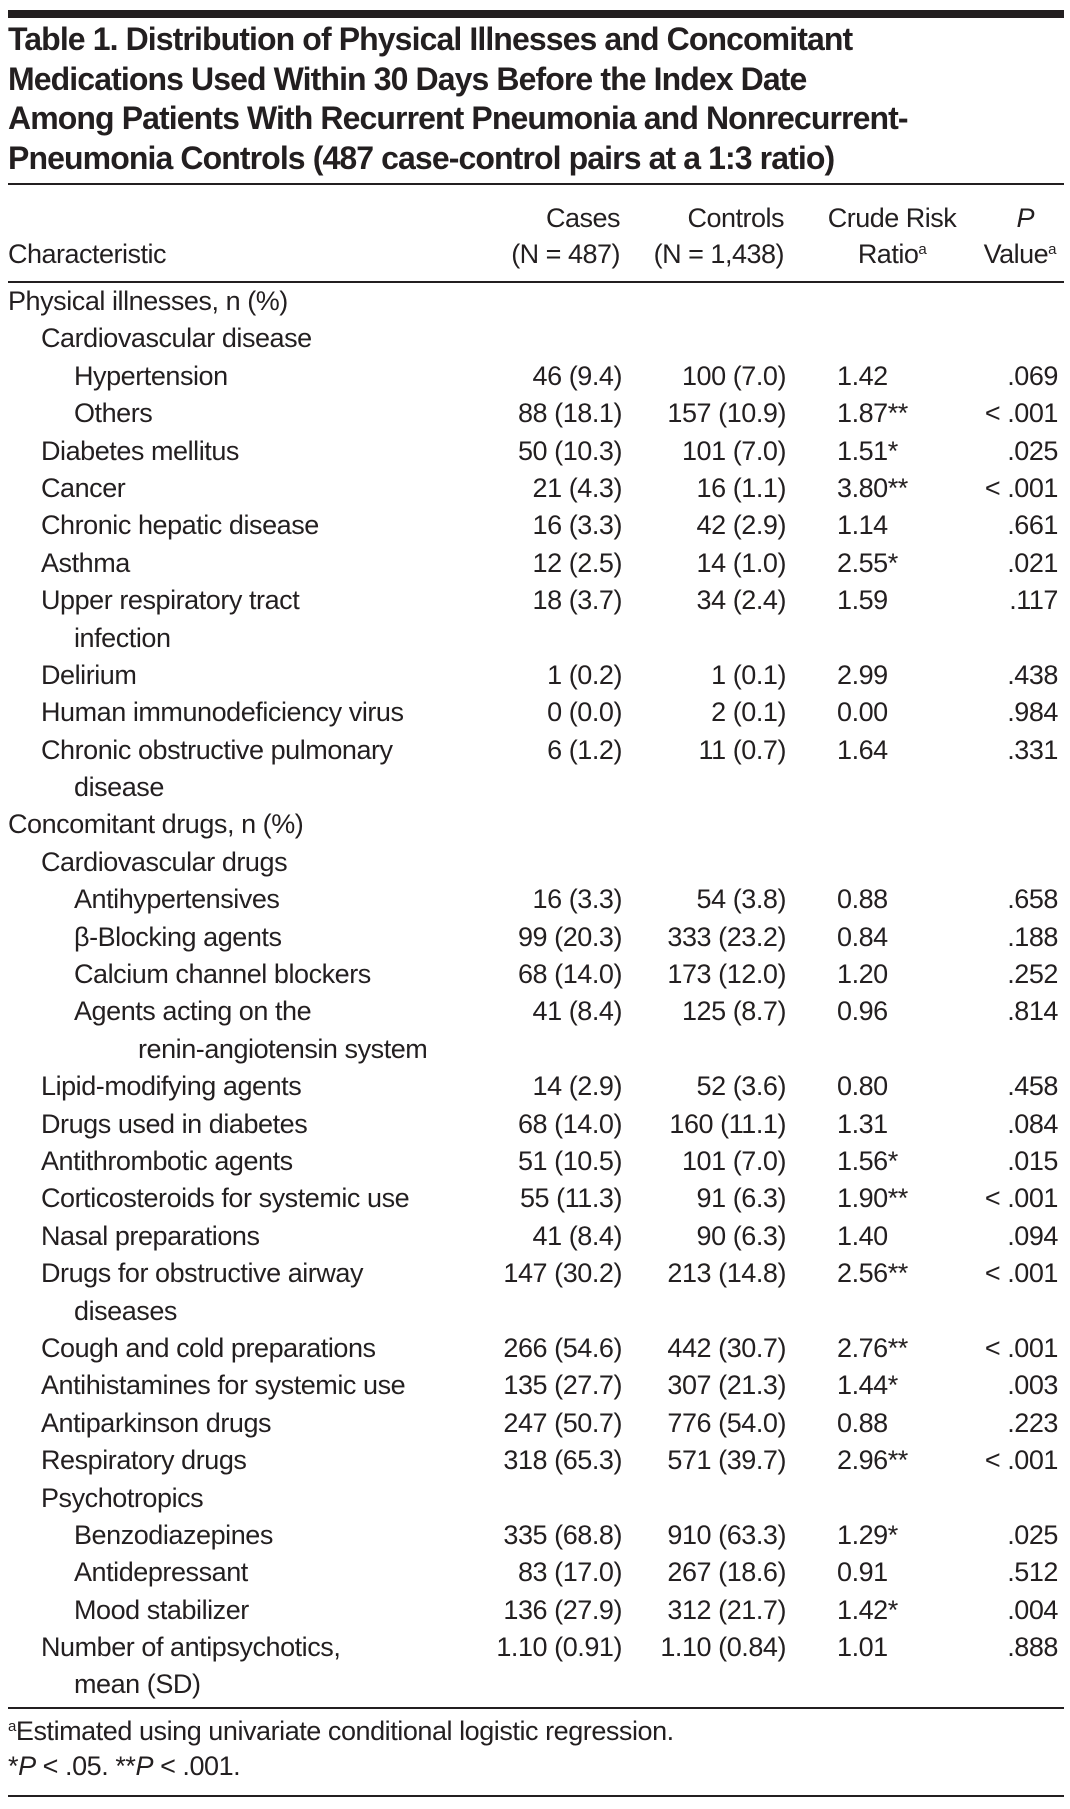 The width and height of the screenshot is (1070, 1809). I want to click on cell-rr: 1.56*, so click(867, 1160).